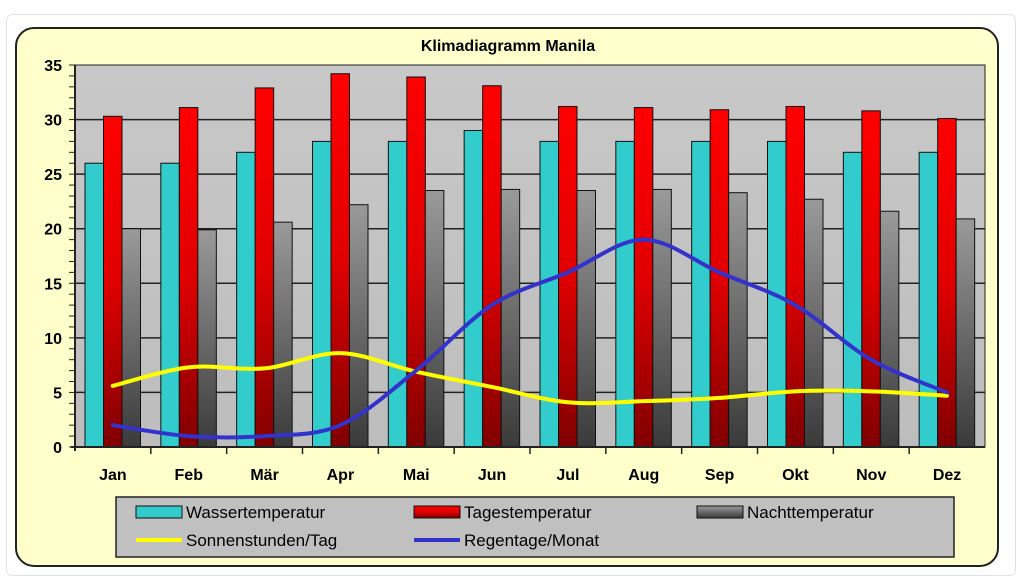  What do you see at coordinates (810, 512) in the screenshot?
I see `legend-label: Nachttemperatur` at bounding box center [810, 512].